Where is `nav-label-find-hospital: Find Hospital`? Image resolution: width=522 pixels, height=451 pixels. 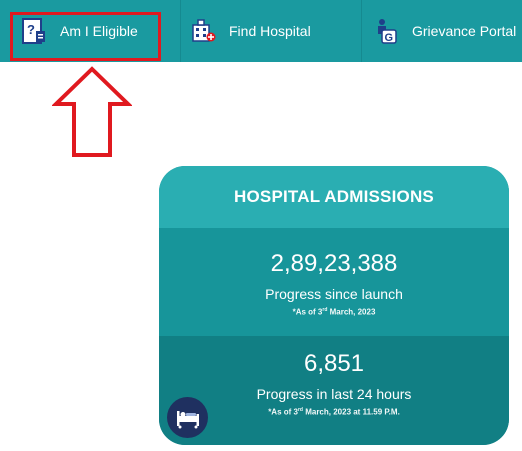 nav-label-find-hospital: Find Hospital is located at coordinates (270, 31).